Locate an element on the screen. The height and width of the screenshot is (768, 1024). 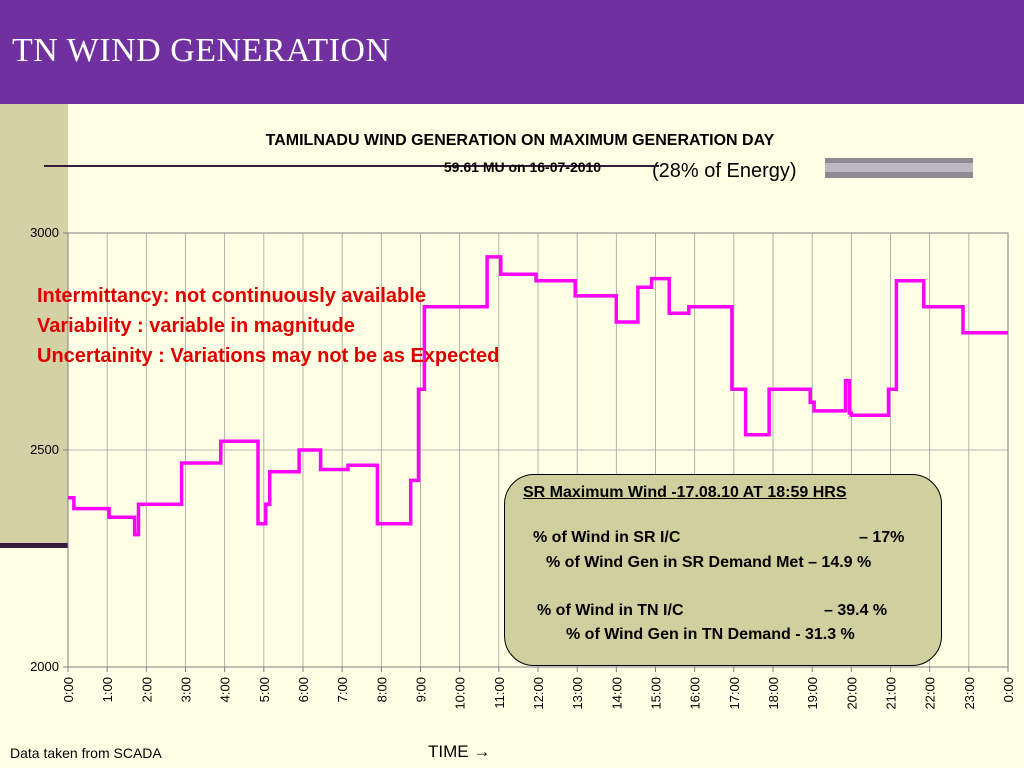
x-tick-label: 23:00 is located at coordinates (969, 693).